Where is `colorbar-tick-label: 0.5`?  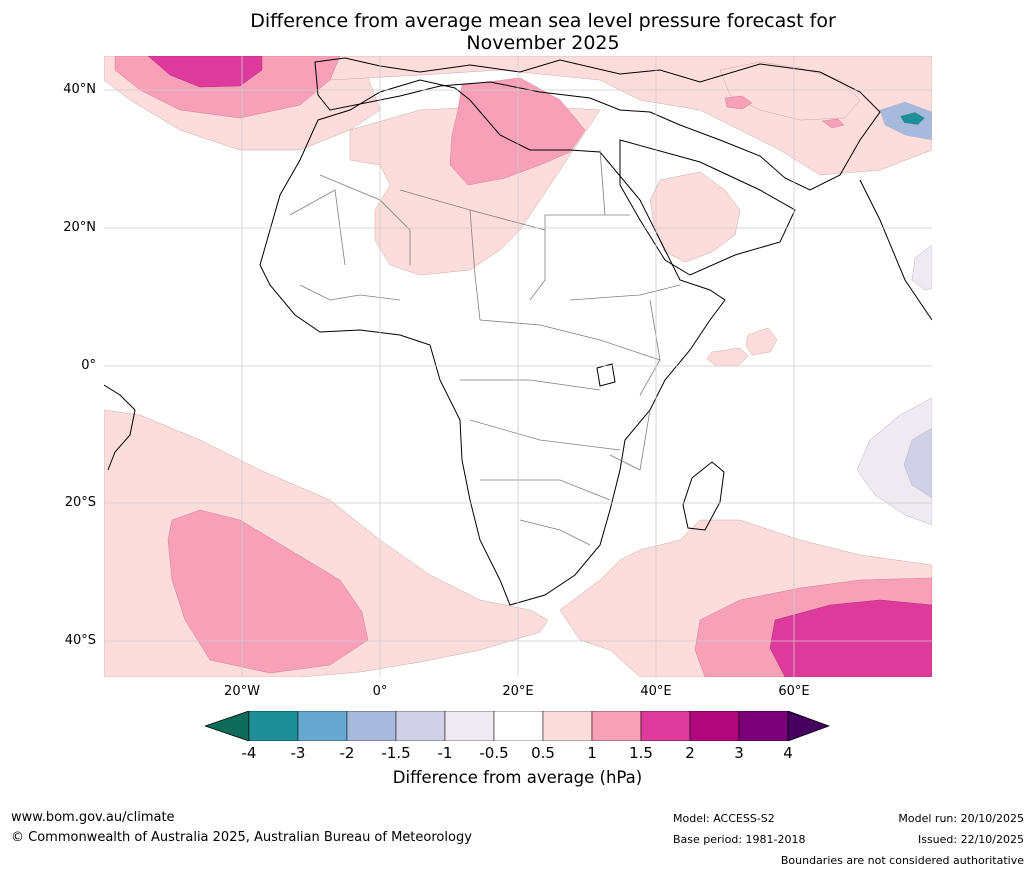 colorbar-tick-label: 0.5 is located at coordinates (543, 753).